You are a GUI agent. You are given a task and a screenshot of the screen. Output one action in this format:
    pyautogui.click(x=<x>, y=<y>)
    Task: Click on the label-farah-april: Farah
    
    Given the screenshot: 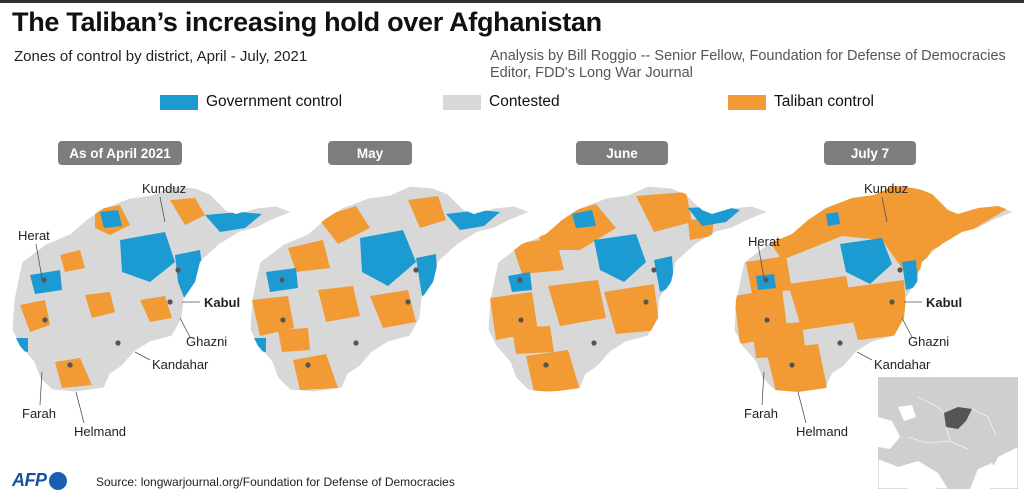 What is the action you would take?
    pyautogui.click(x=39, y=413)
    